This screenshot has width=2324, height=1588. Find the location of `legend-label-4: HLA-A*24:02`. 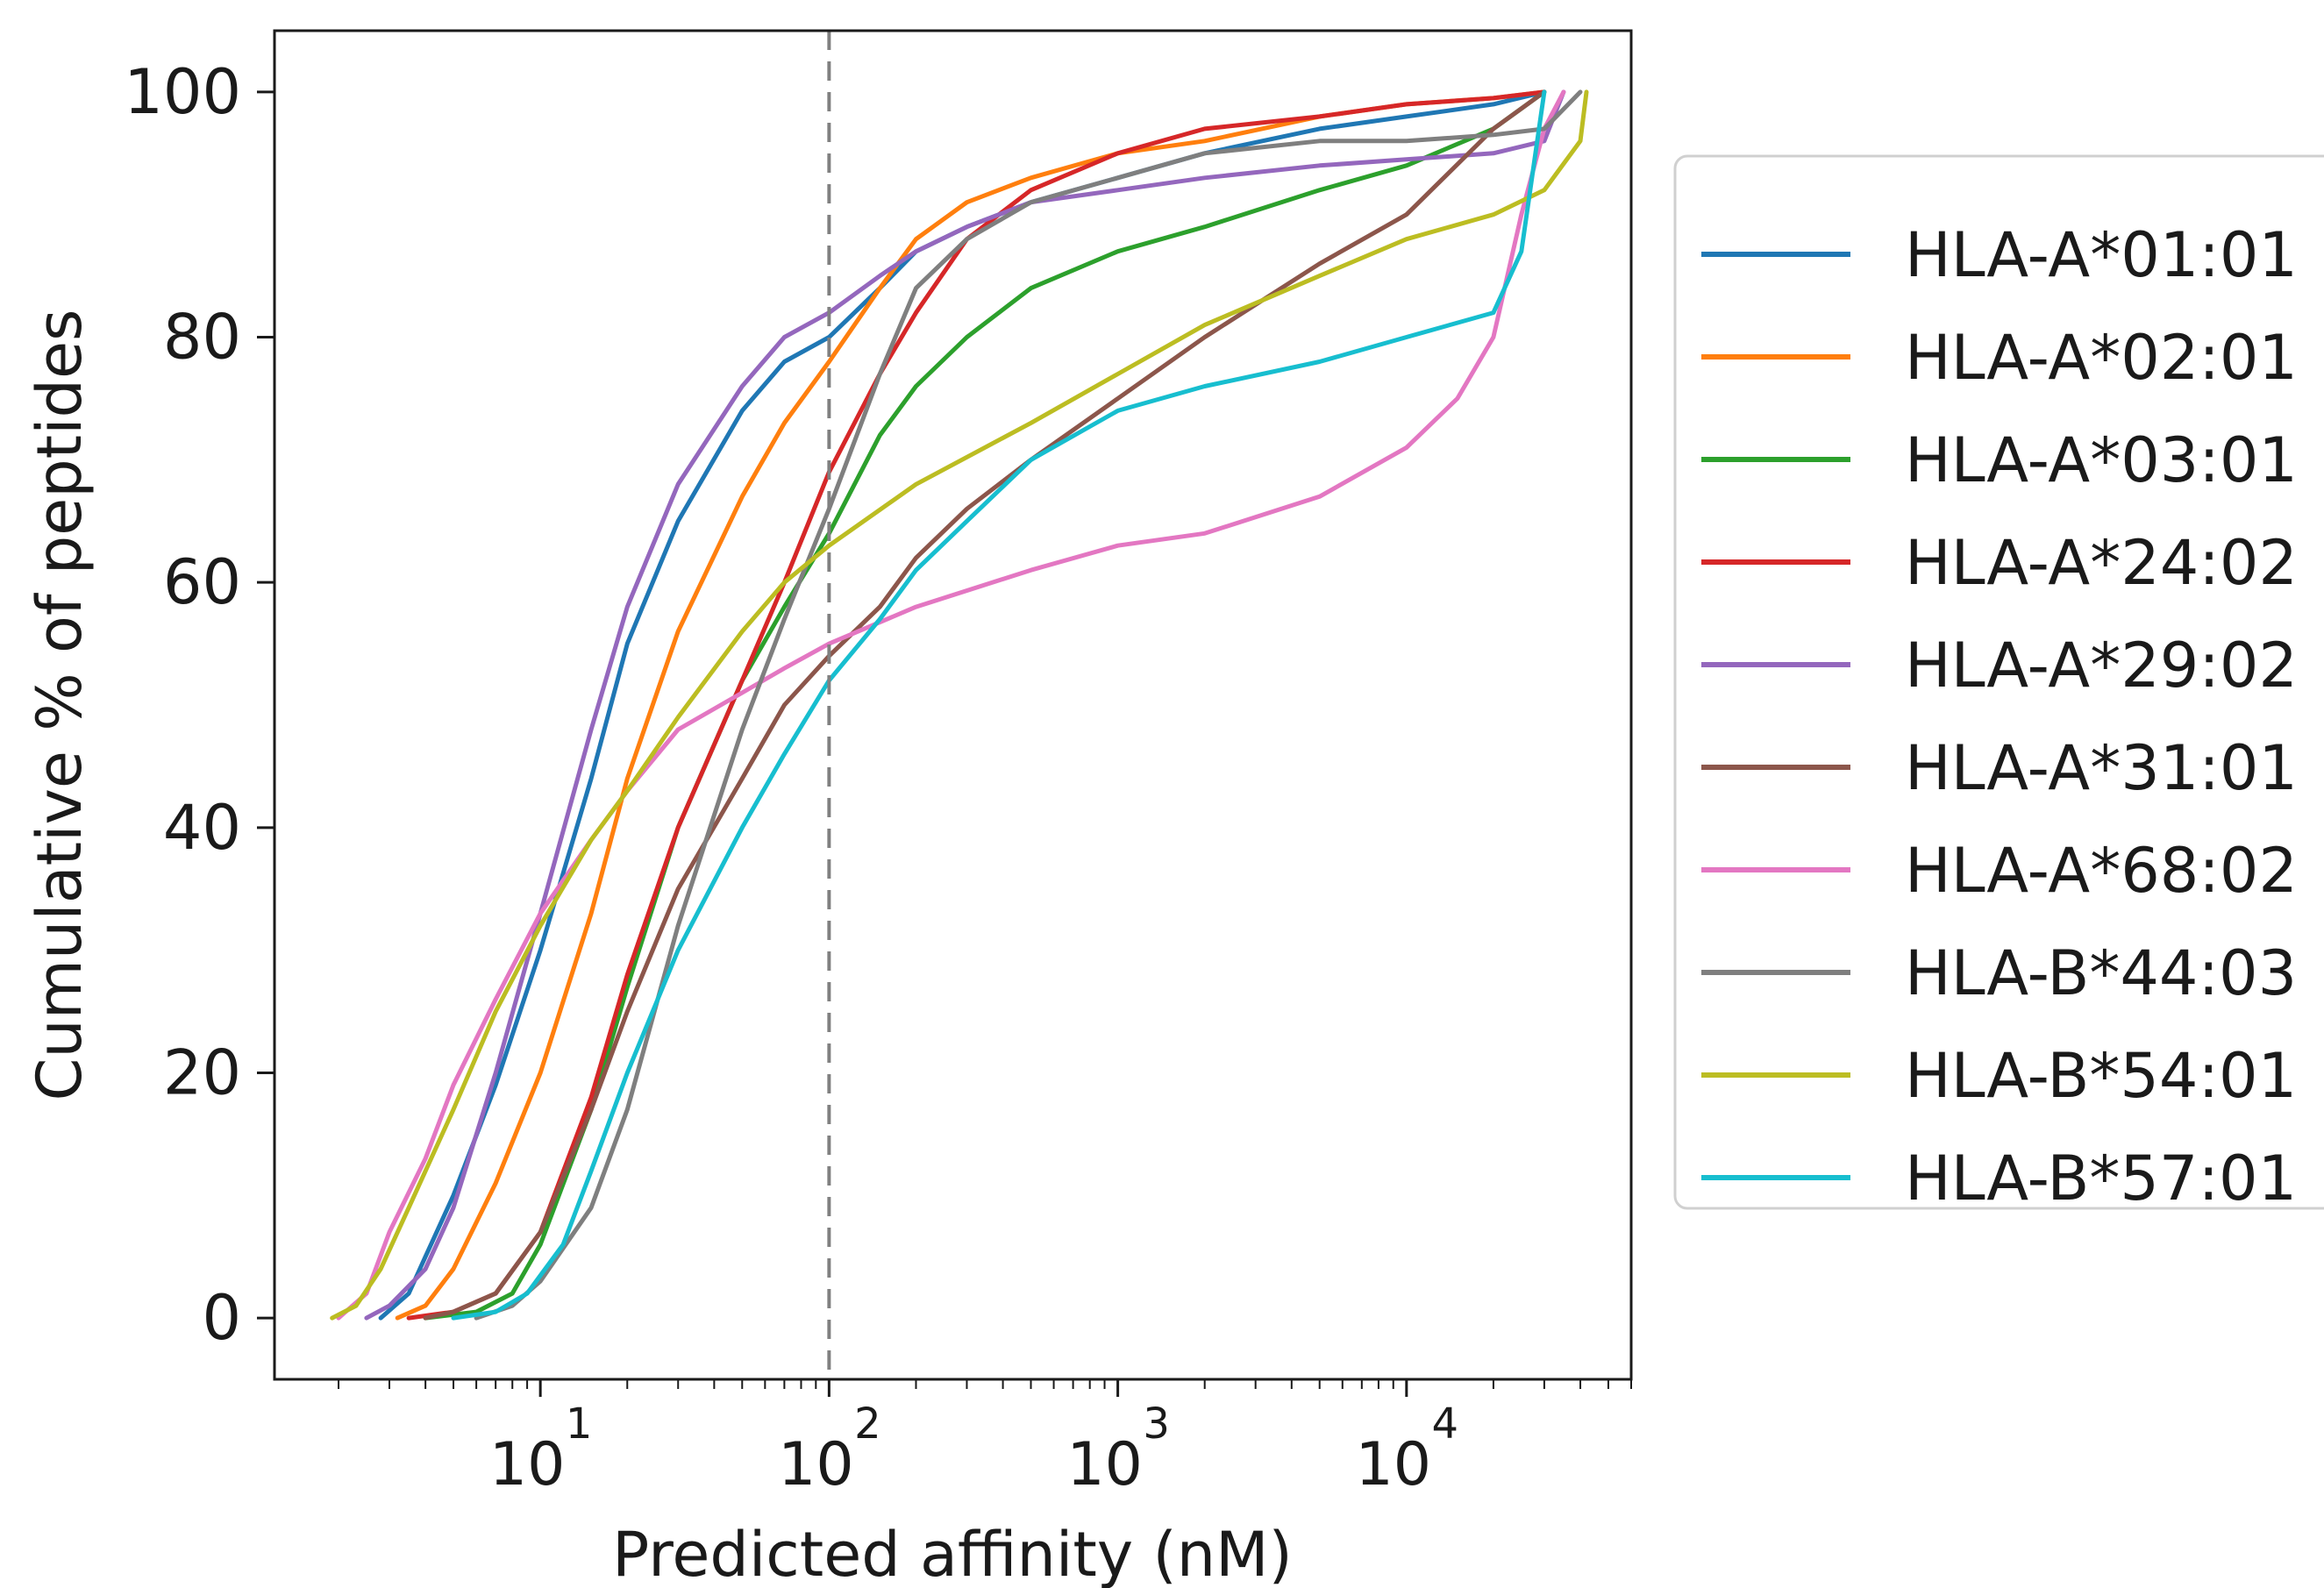

legend-label-4: HLA-A*24:02 is located at coordinates (2101, 563).